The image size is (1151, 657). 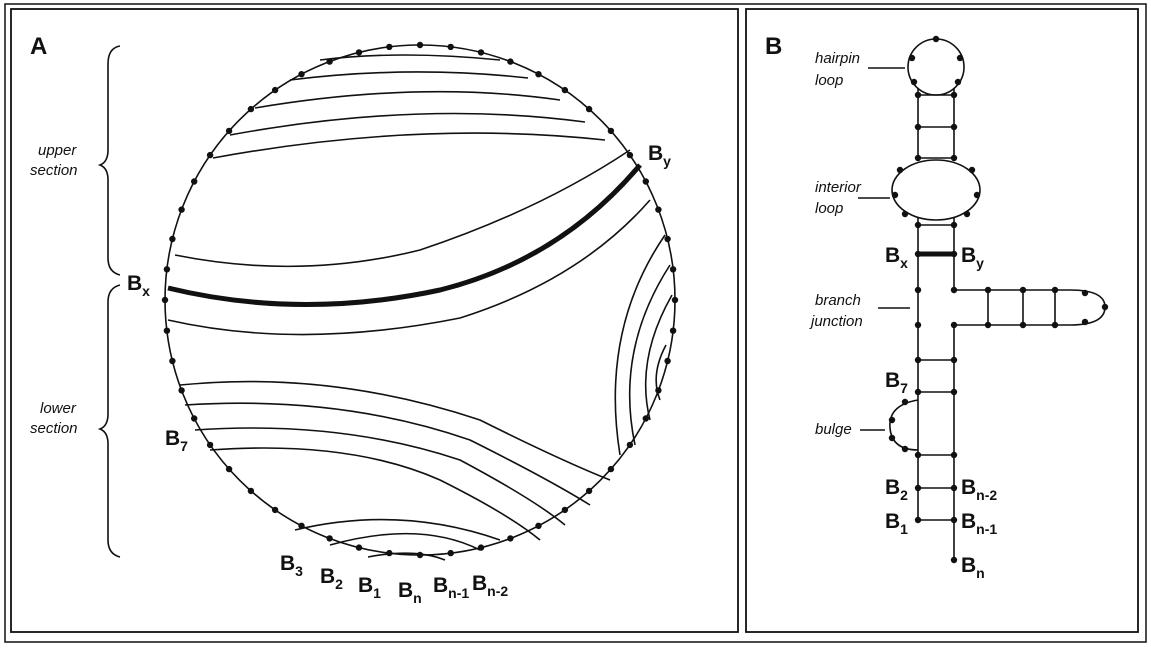 I want to click on label-bn1-a: Bn-1, so click(x=451, y=587).